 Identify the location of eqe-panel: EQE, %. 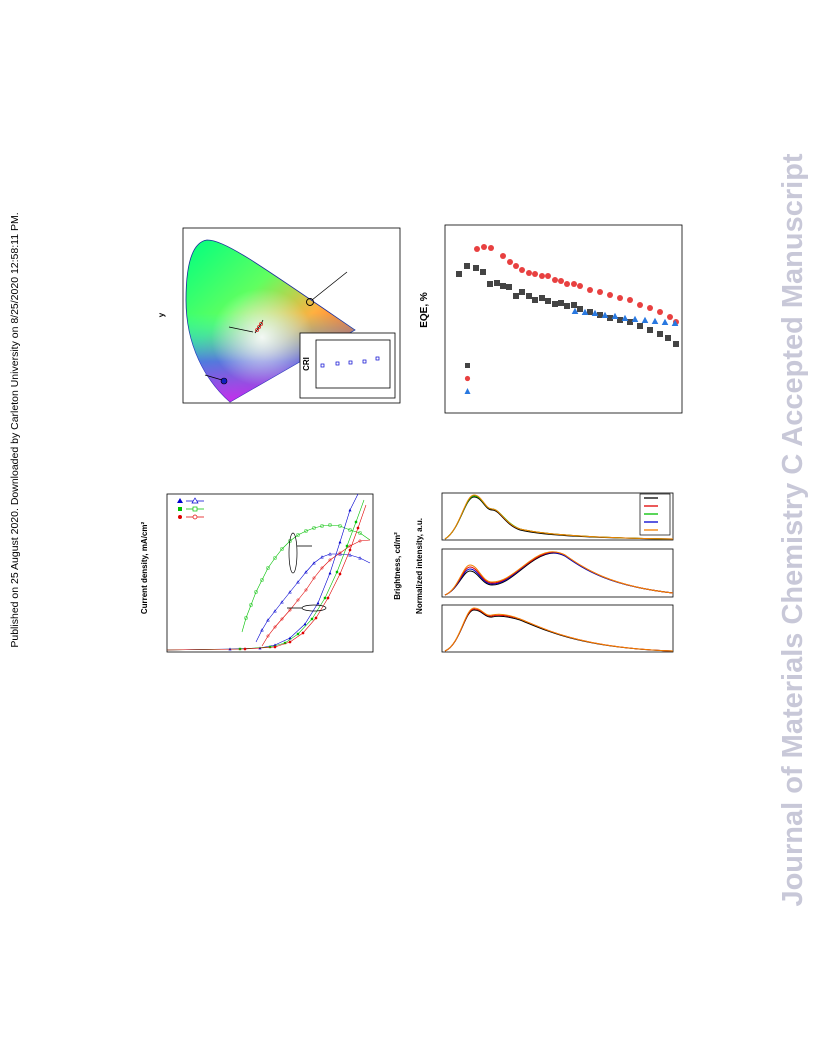
(551, 319).